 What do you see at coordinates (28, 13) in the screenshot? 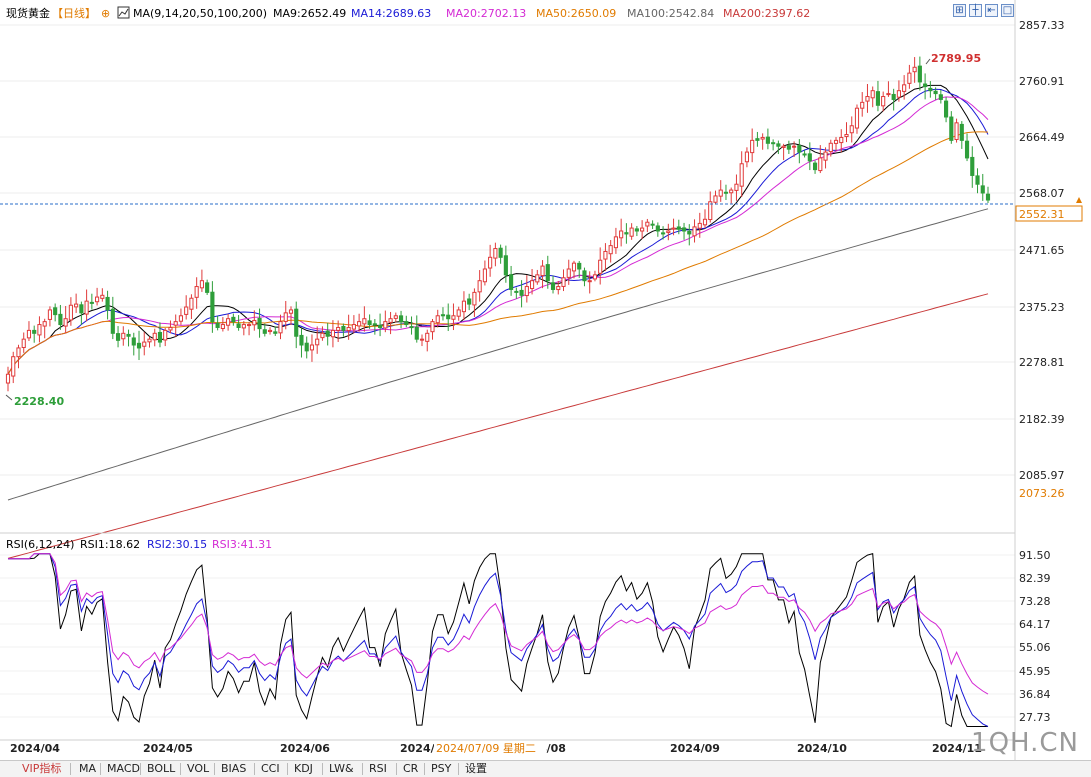
I see `instrument-title: 现货黄金` at bounding box center [28, 13].